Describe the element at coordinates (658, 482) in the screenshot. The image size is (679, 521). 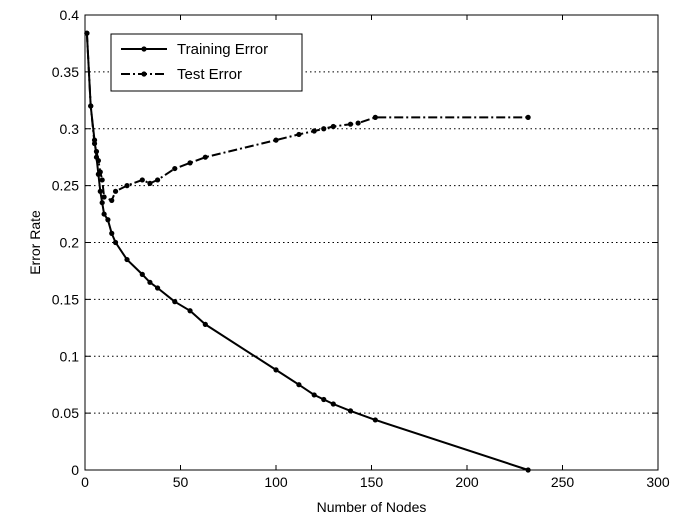
I see `x-tick-label: 300` at that location.